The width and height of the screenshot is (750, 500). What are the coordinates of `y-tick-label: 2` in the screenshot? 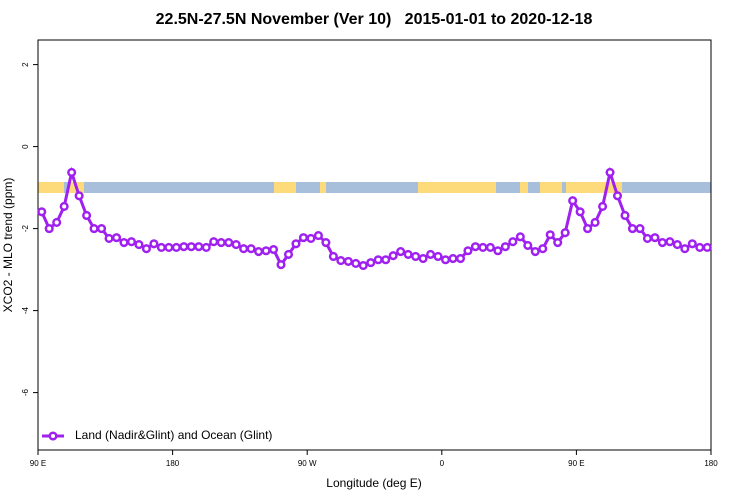 It's located at (25, 64).